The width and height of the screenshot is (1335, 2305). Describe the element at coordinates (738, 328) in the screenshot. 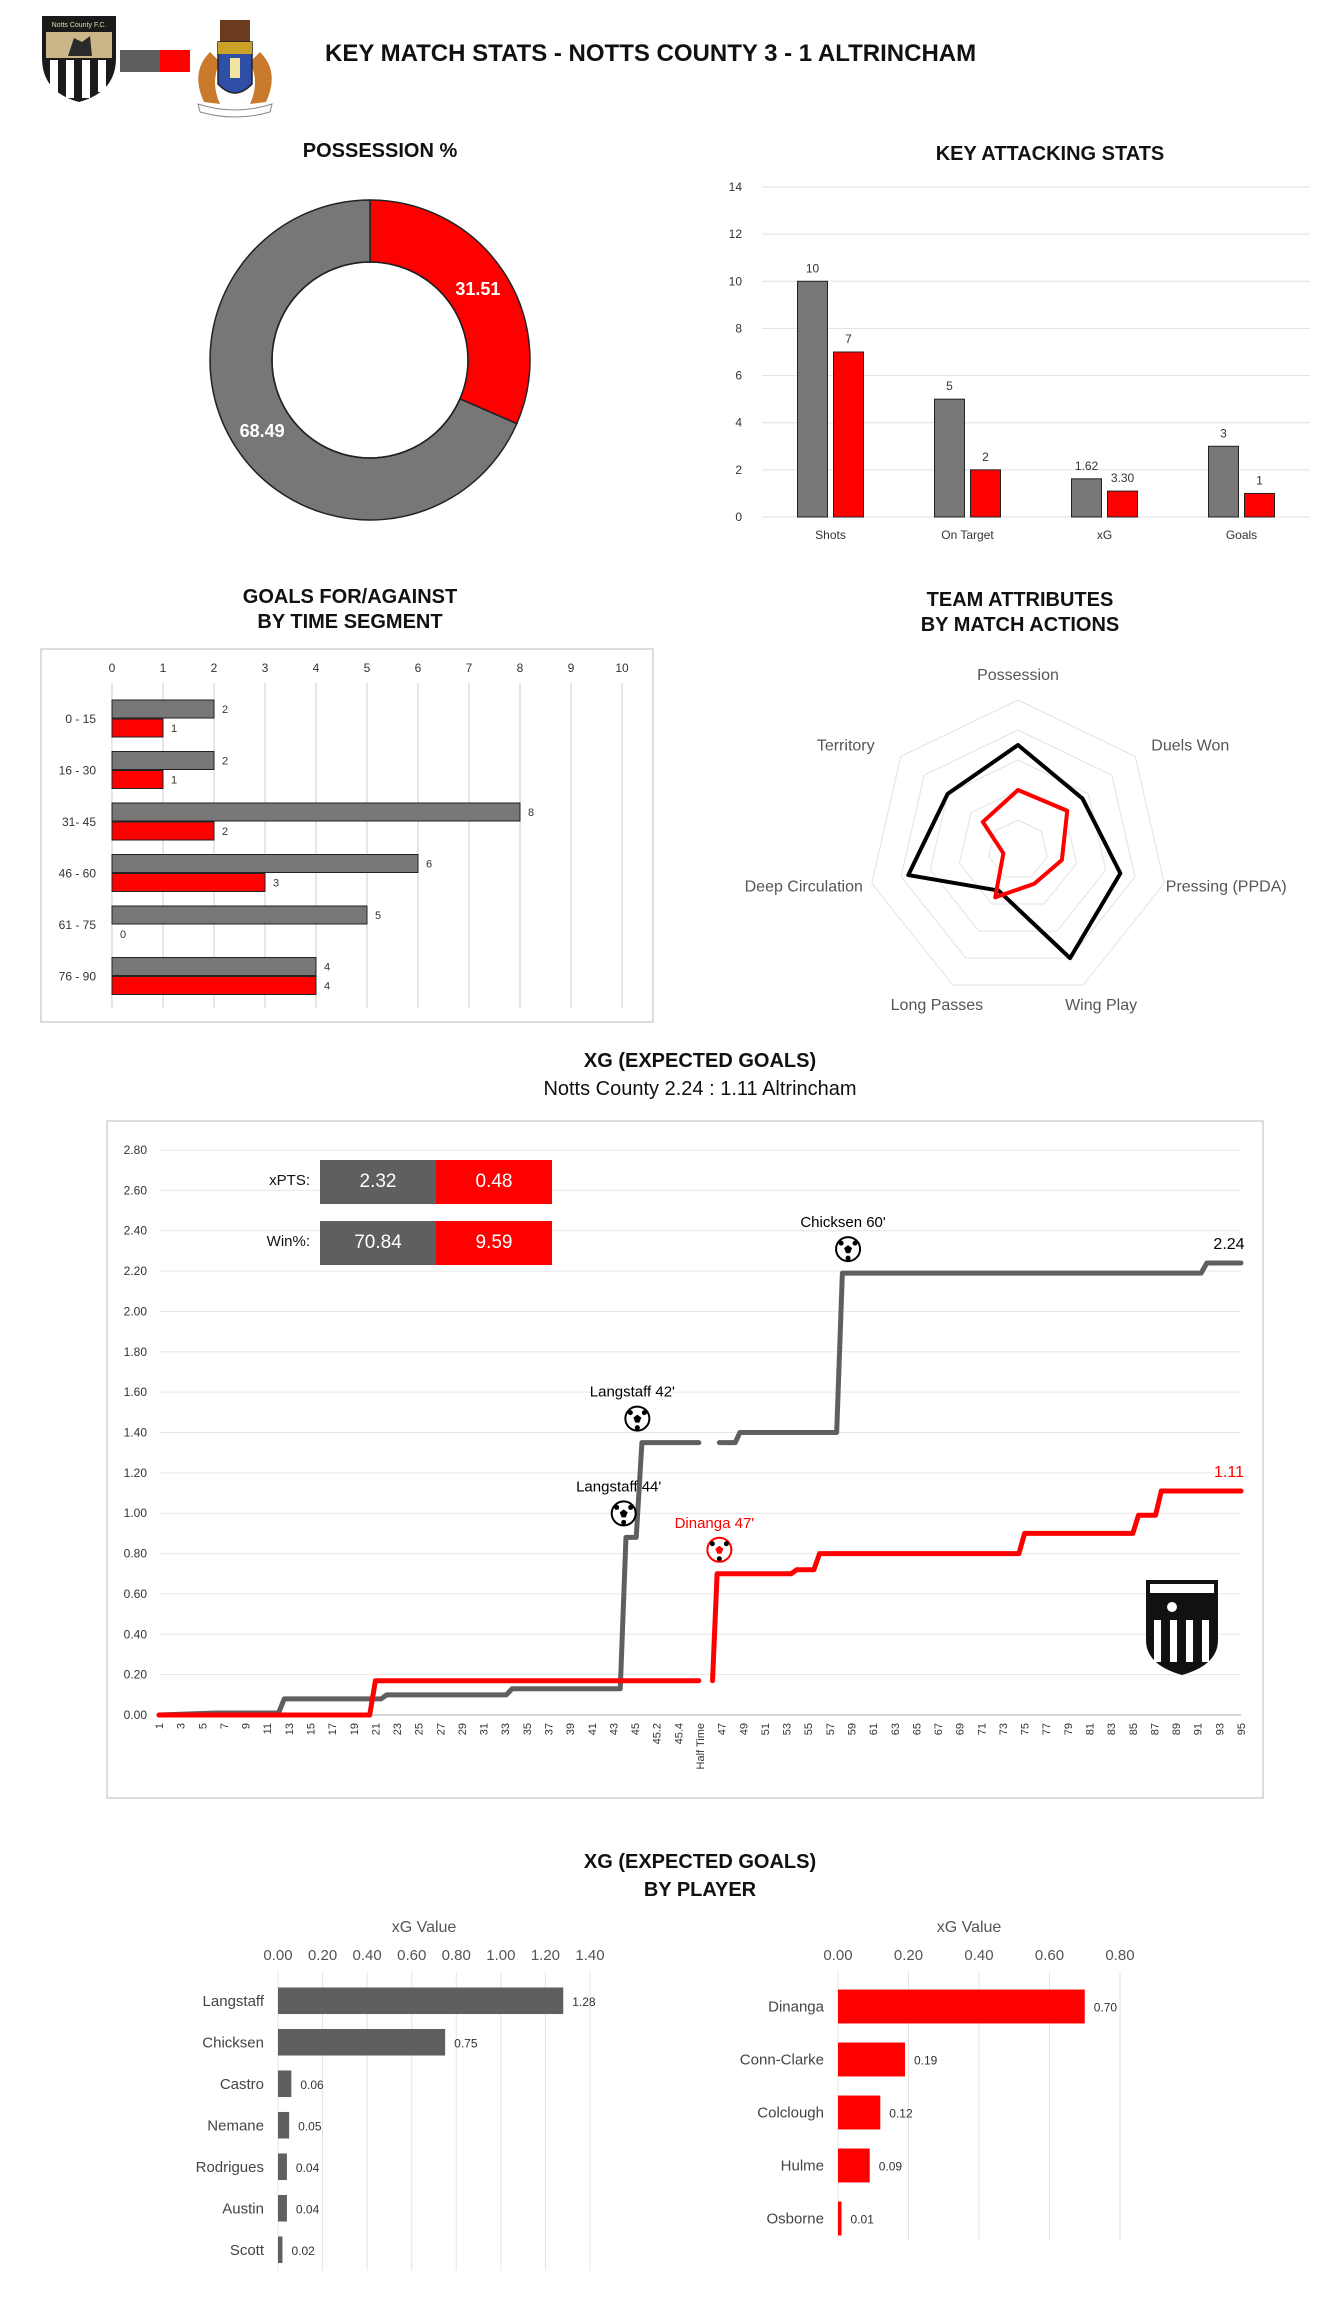

I see `attacking-ytick: 8` at that location.